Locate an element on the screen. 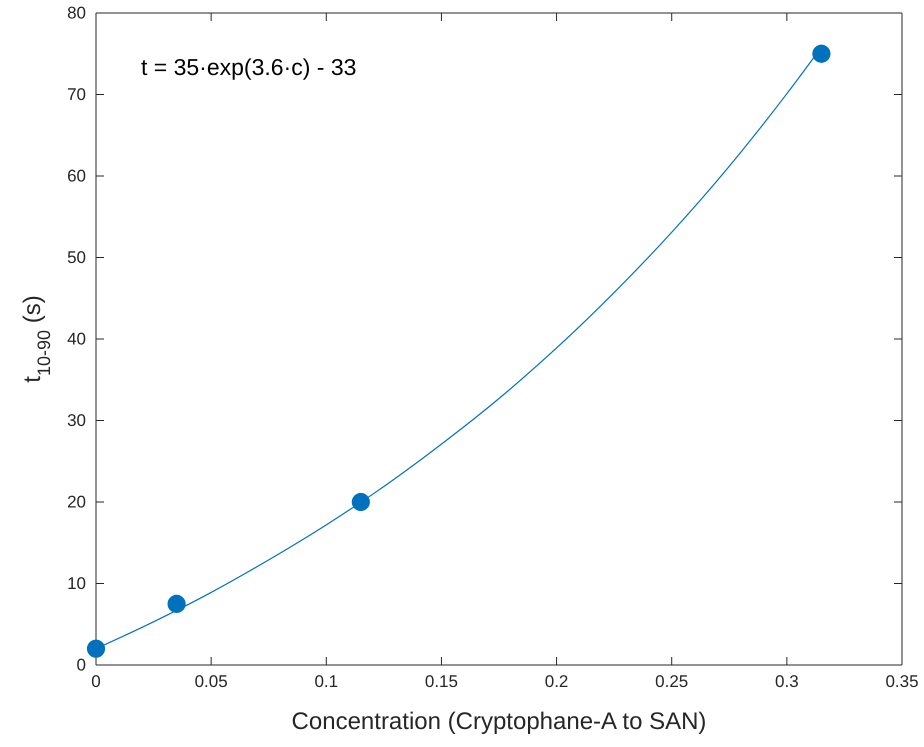 The image size is (924, 747). y-tick-label: 40 is located at coordinates (76, 338).